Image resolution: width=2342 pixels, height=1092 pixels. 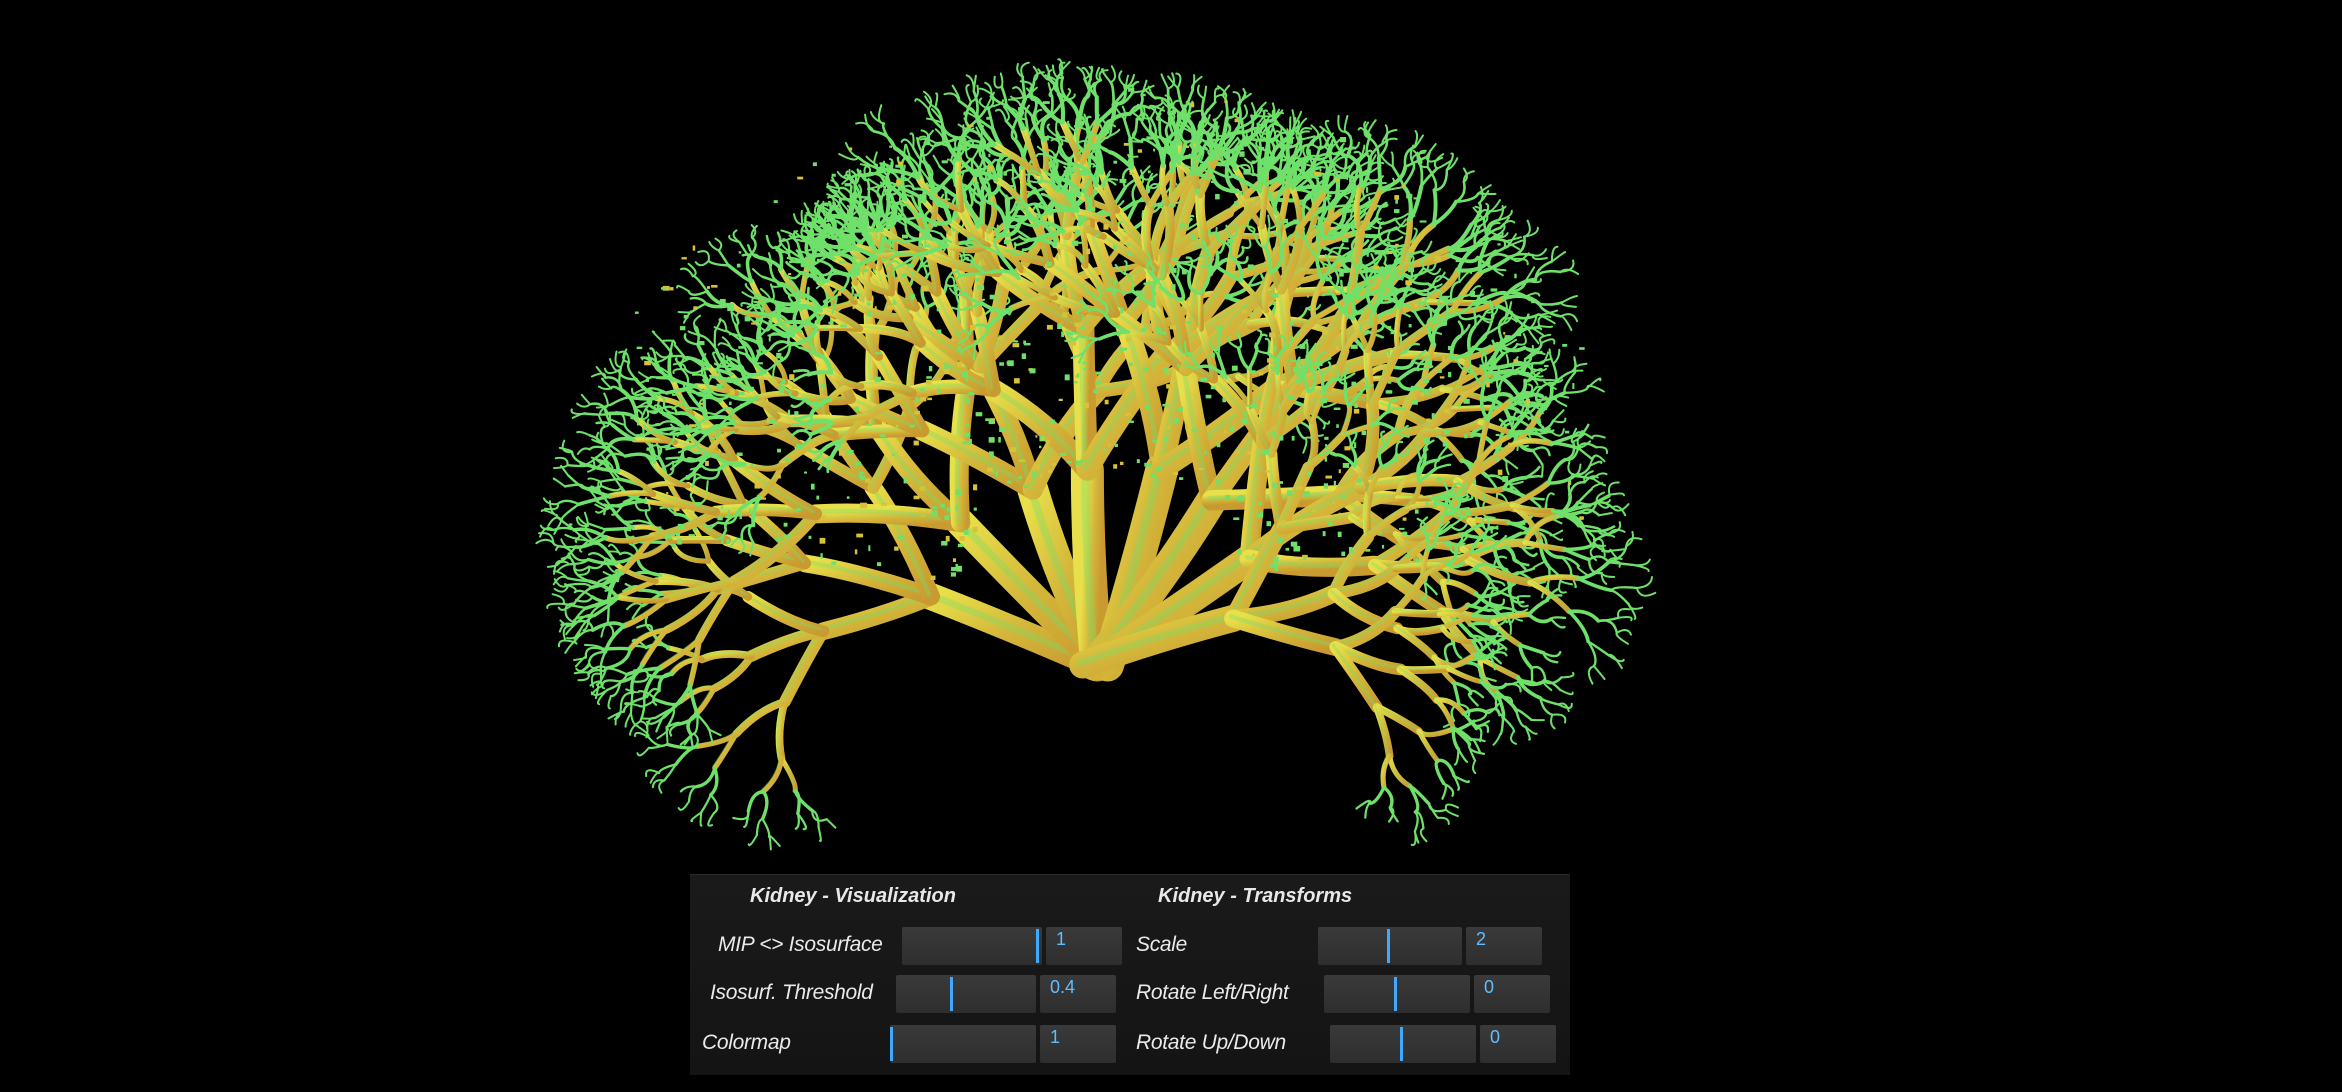 What do you see at coordinates (1084, 946) in the screenshot?
I see `mip-isosurface-value: 1` at bounding box center [1084, 946].